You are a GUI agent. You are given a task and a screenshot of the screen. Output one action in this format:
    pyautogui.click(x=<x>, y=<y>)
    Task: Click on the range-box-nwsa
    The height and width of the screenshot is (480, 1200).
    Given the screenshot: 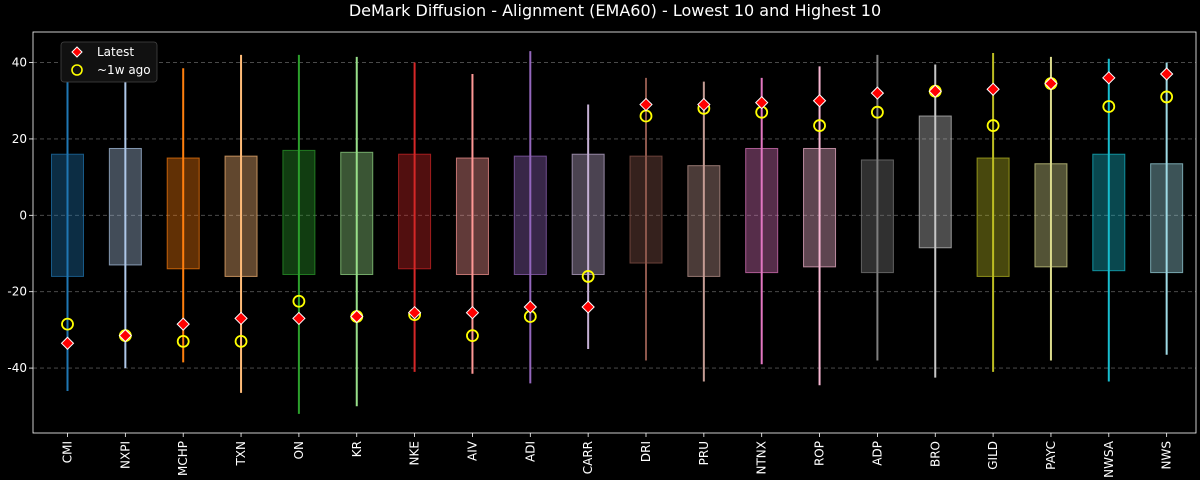 What is the action you would take?
    pyautogui.click(x=1109, y=212)
    